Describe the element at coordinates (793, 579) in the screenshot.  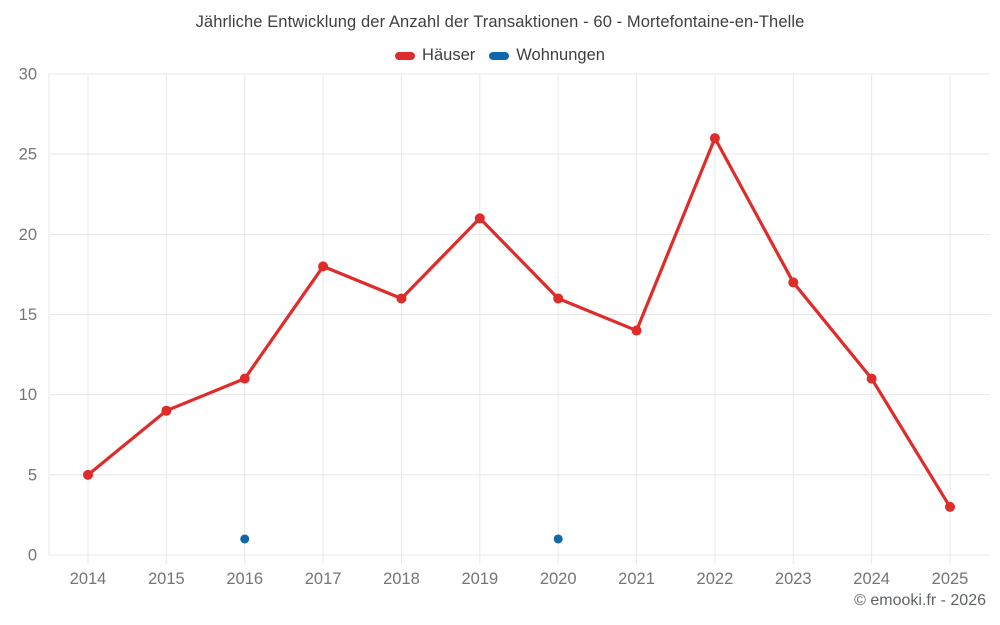
I see `x-axis-tick-label: 2023` at that location.